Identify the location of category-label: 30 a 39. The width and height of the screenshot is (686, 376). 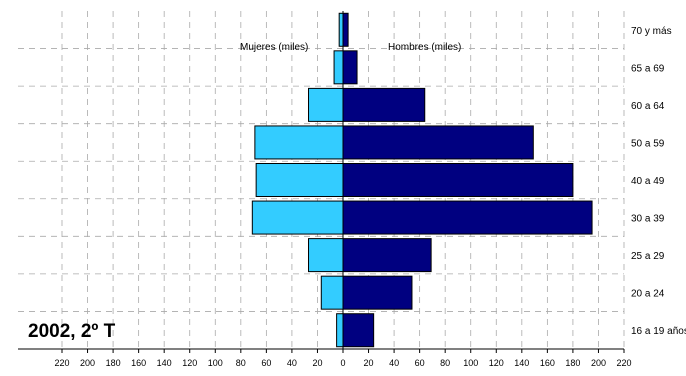
(648, 219).